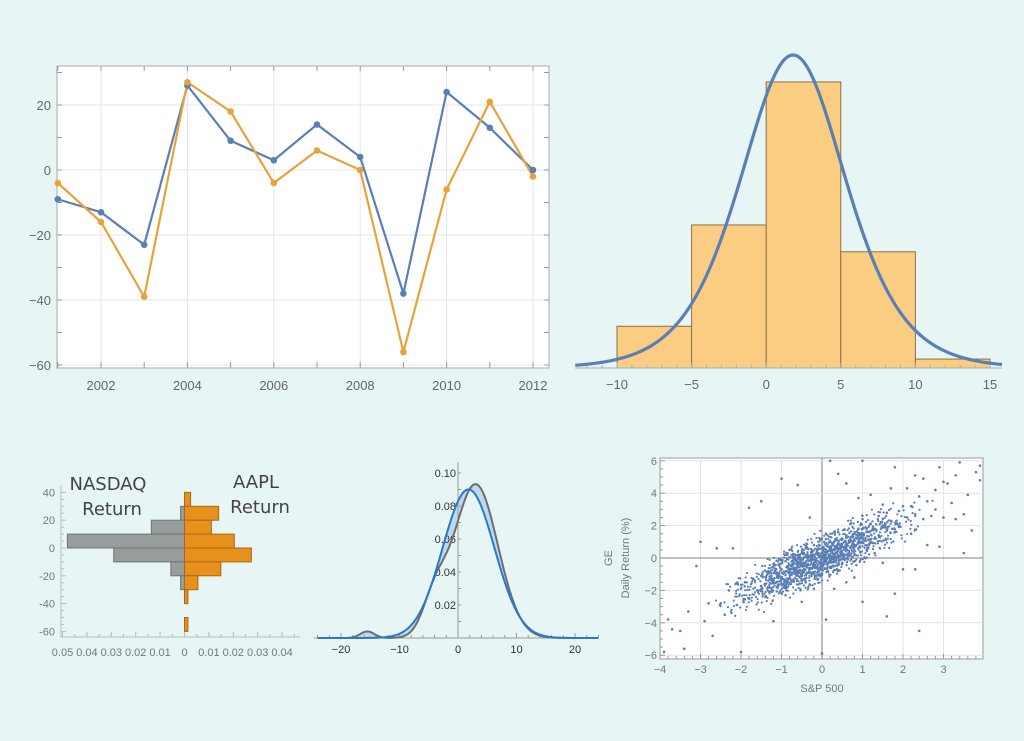 The height and width of the screenshot is (741, 1024). What do you see at coordinates (821, 689) in the screenshot?
I see `x-axis-label: S&P 500` at bounding box center [821, 689].